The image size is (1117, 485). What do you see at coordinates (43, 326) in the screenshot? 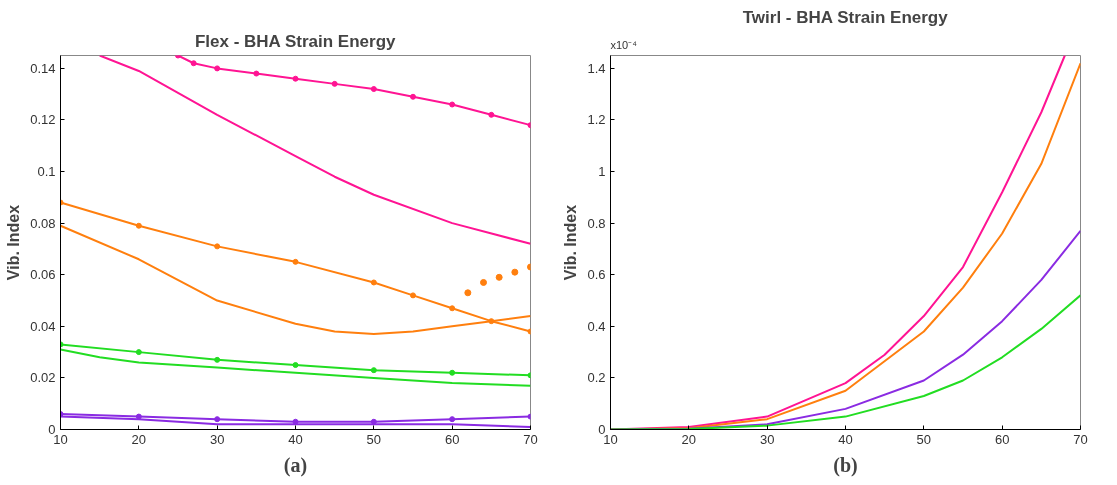
I see `y-tick-label: 0.04` at bounding box center [43, 326].